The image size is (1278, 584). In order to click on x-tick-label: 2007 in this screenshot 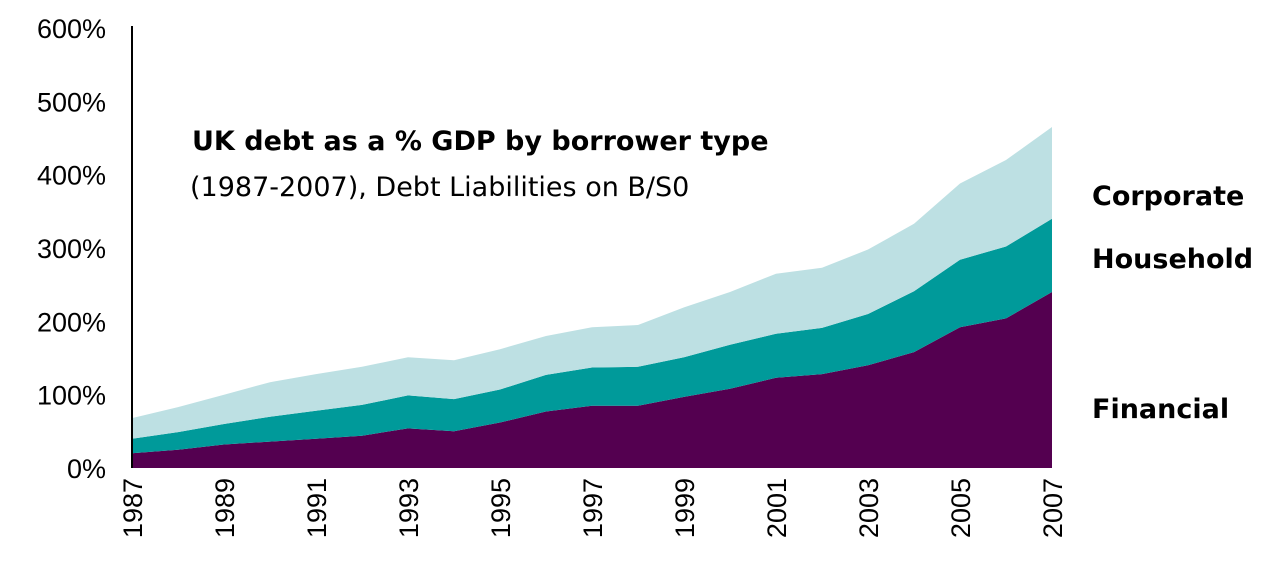, I will do `click(1053, 508)`.